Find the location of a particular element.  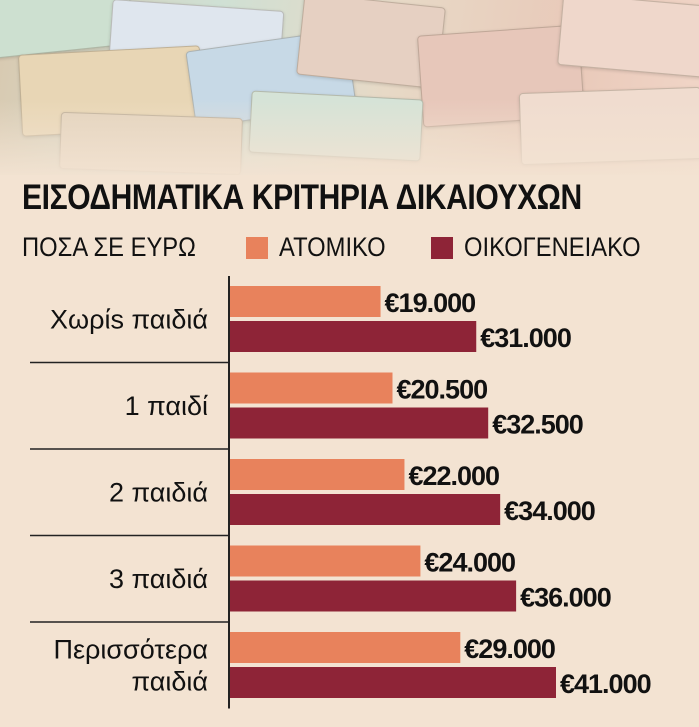

chart-subtitle: ΠΟΣΑ ΣΕ ΕΥΡΩ is located at coordinates (109, 247).